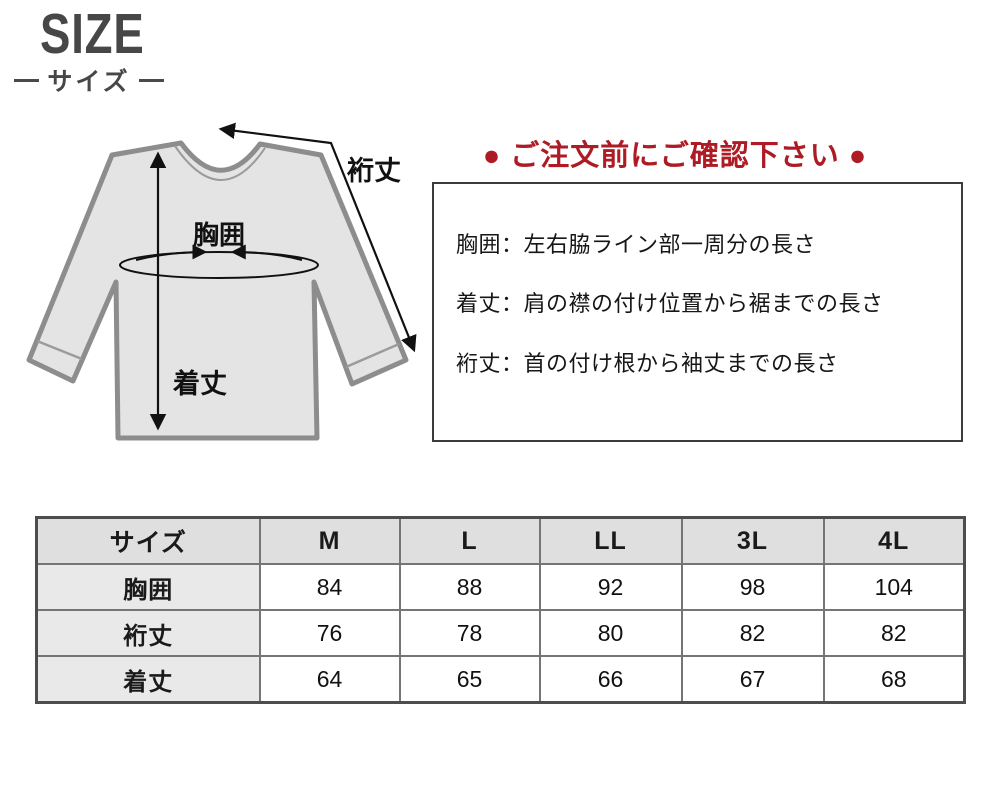 The width and height of the screenshot is (1000, 800). I want to click on table-row-length: 着丈 64 65 66 67 68, so click(500, 679).